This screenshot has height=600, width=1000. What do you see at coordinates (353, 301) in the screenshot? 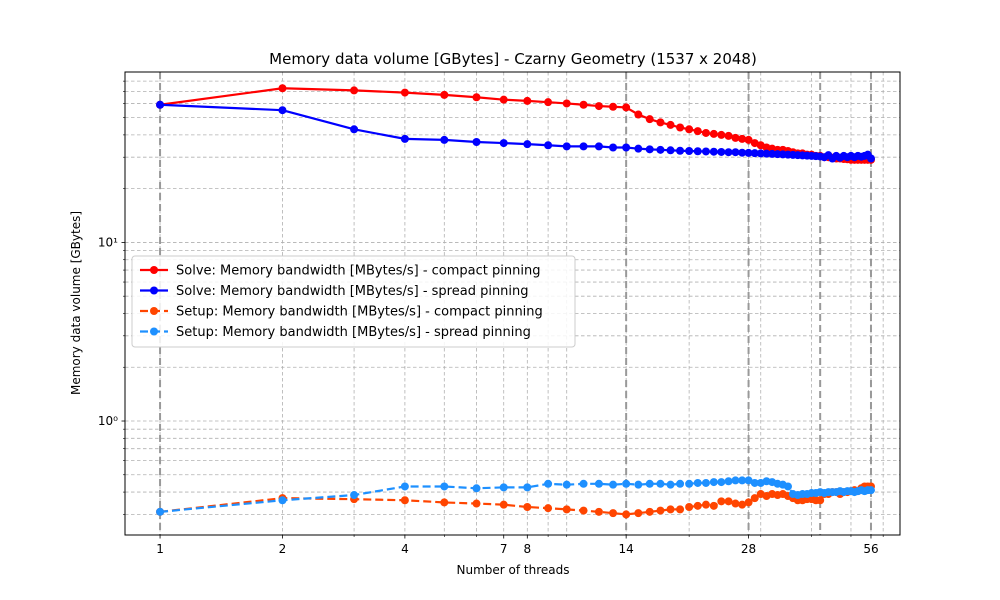
I see `legend-box` at bounding box center [353, 301].